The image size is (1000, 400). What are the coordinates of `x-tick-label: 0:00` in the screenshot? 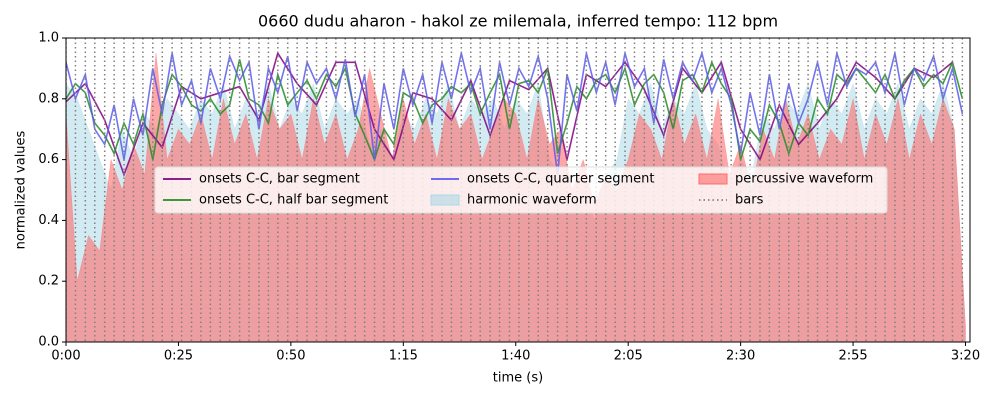 It's located at (65, 356).